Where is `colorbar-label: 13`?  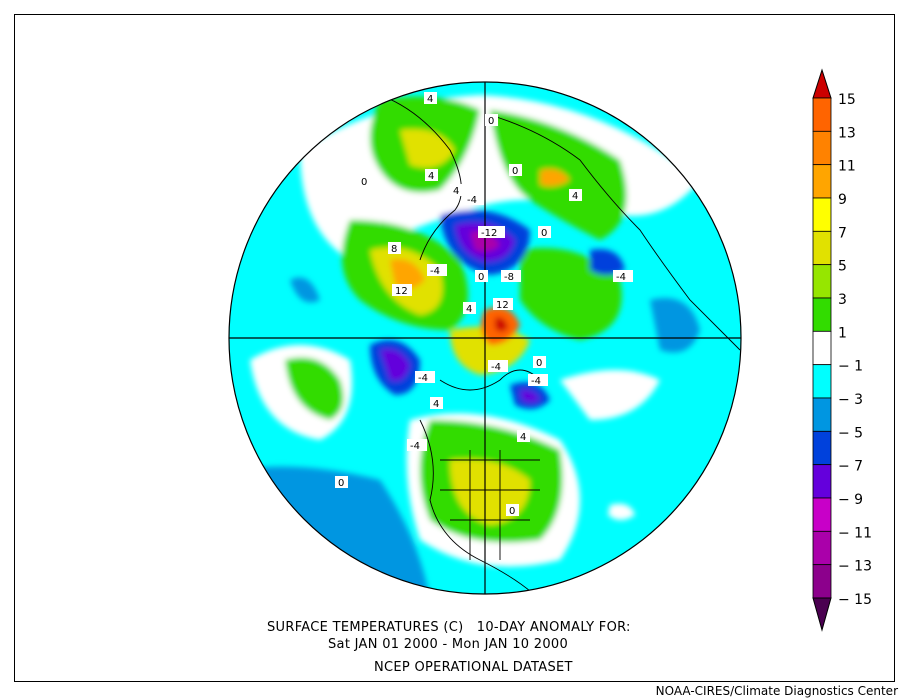
colorbar-label: 13 is located at coordinates (847, 133).